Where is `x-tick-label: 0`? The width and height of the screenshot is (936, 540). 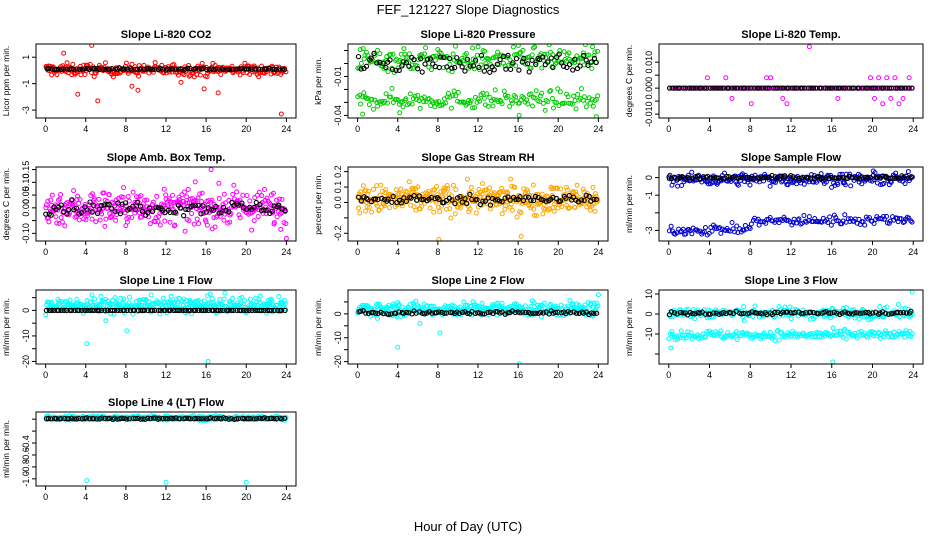 x-tick-label: 0 is located at coordinates (668, 375).